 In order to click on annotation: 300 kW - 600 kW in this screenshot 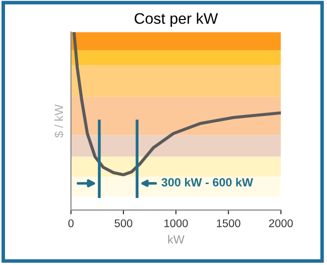, I will do `click(208, 182)`.